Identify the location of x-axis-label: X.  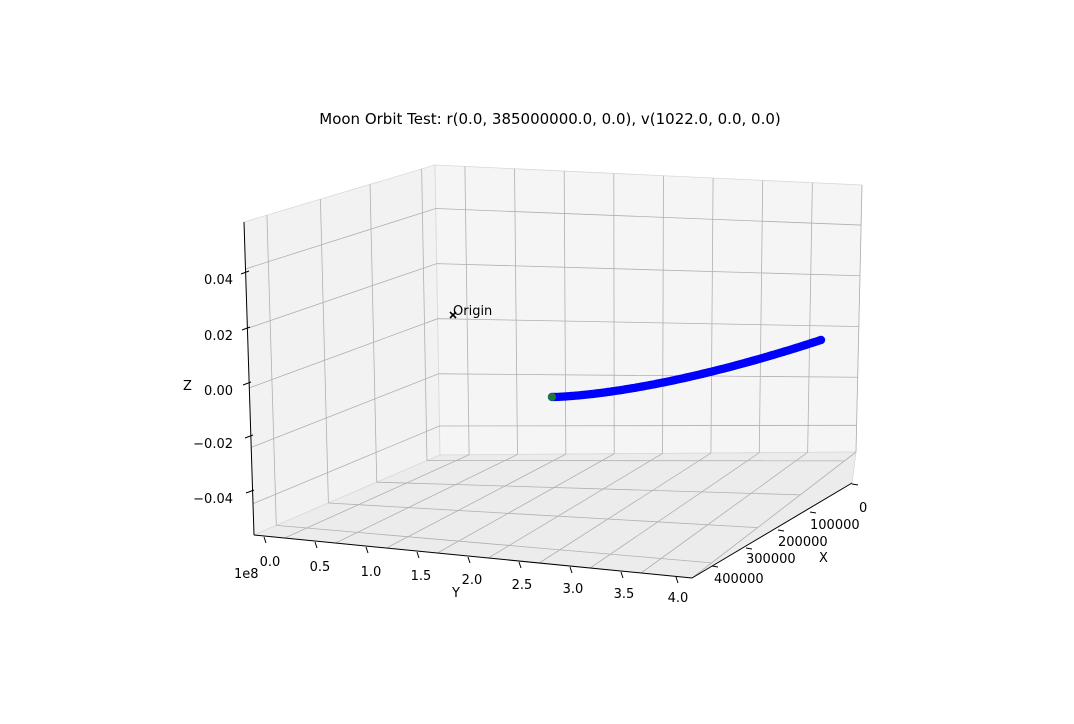
(823, 558).